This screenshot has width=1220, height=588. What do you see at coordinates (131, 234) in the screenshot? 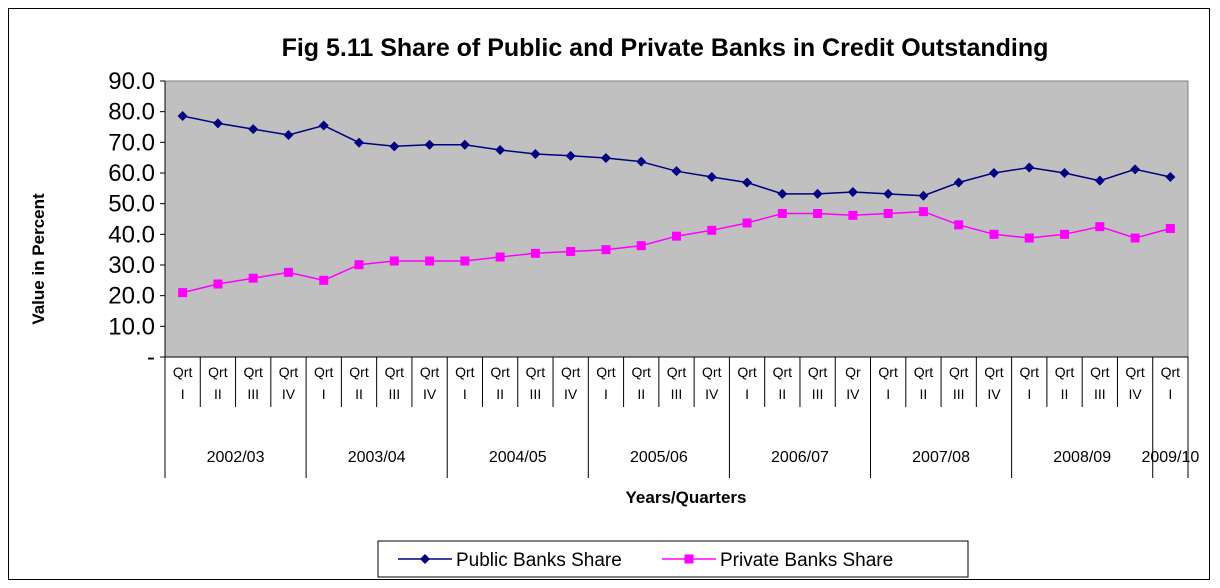
I see `y-tick-label: 40.0` at bounding box center [131, 234].